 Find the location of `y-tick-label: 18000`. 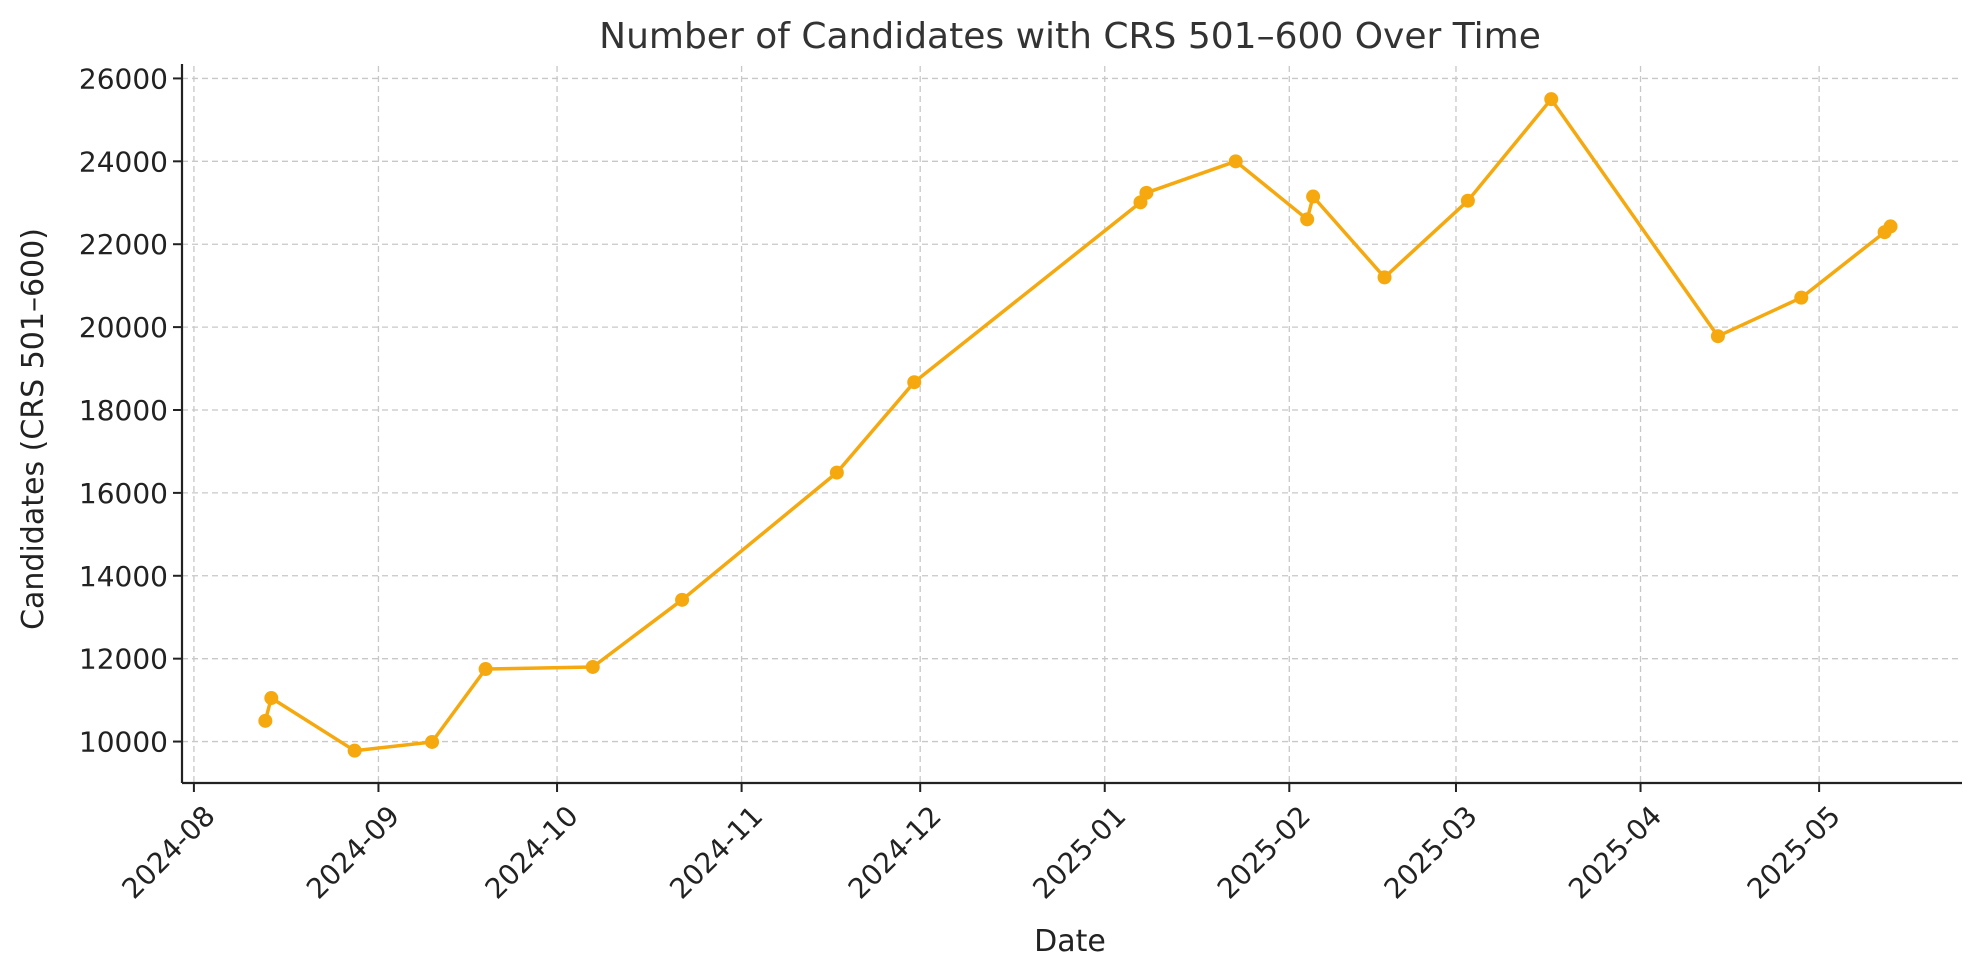

y-tick-label: 18000 is located at coordinates (123, 410).